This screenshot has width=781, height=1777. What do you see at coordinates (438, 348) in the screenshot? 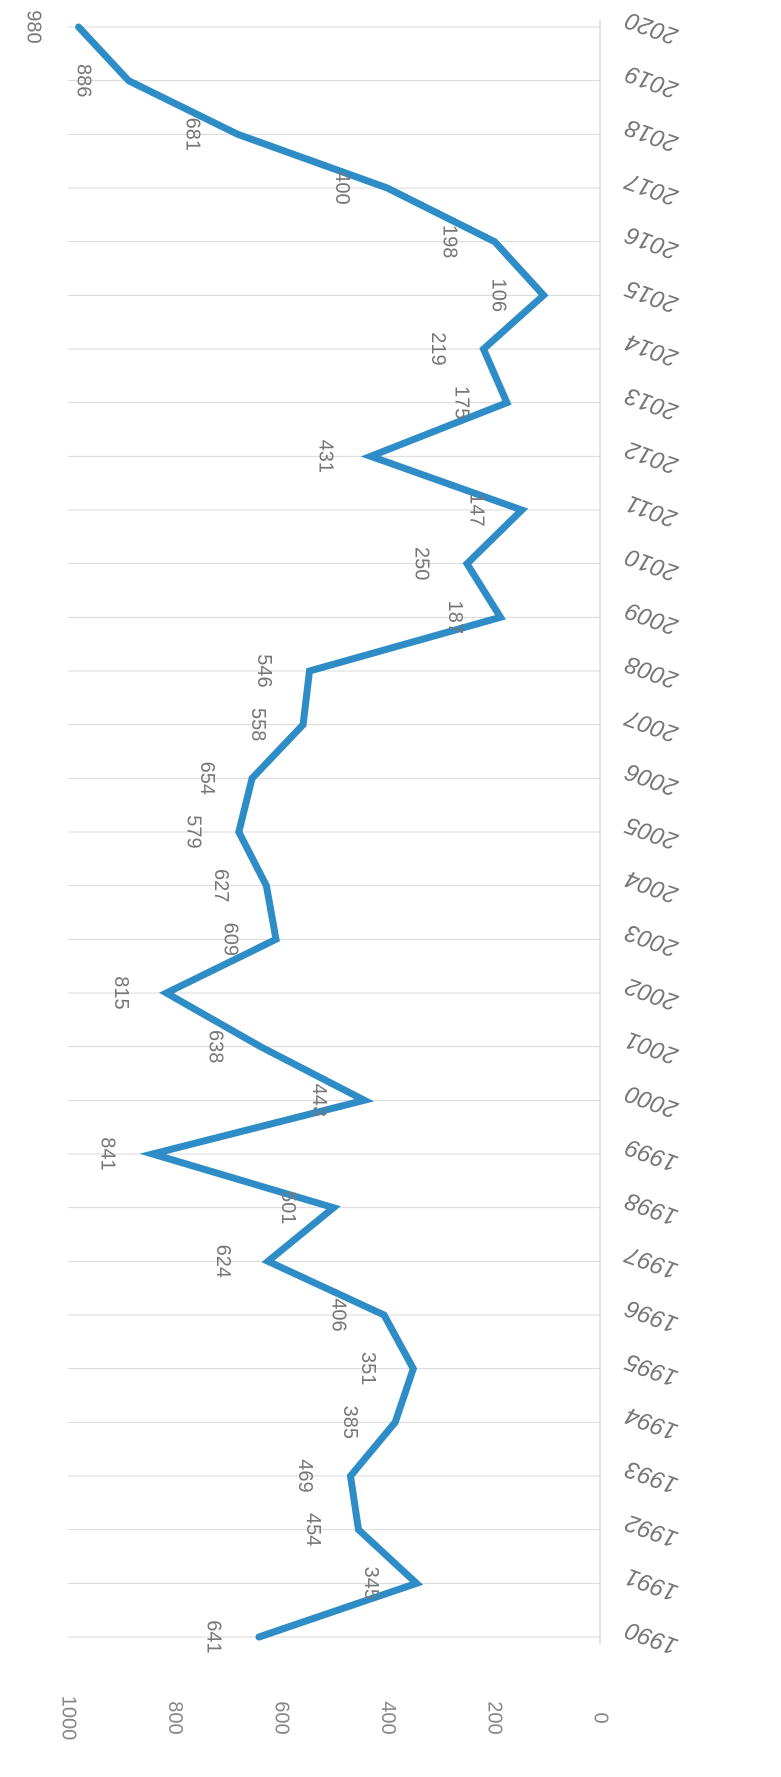
I see `data-label-2014: 219` at bounding box center [438, 348].